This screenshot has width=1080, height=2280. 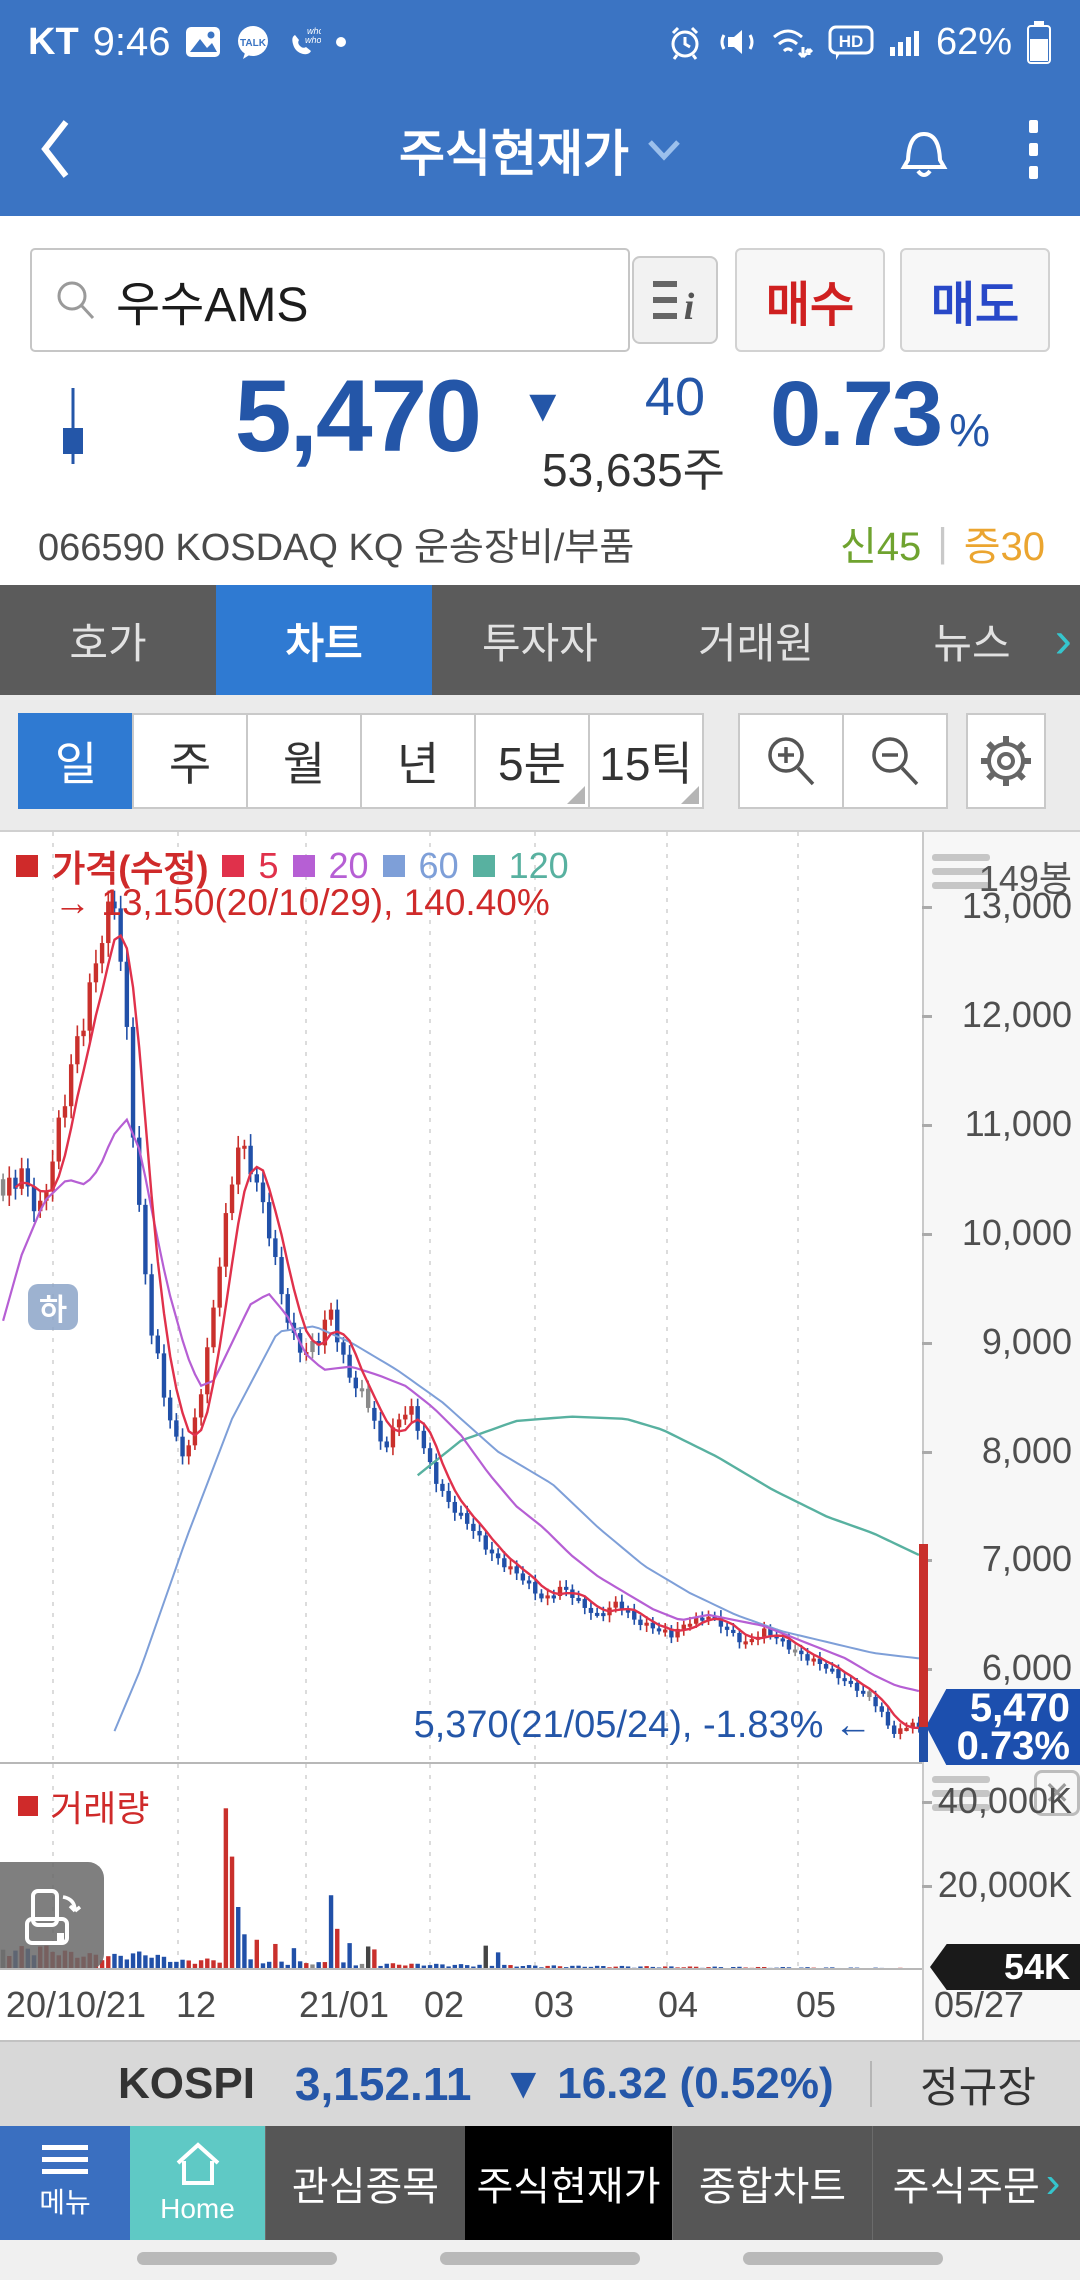 What do you see at coordinates (675, 300) in the screenshot?
I see `stock-info-list-button: i` at bounding box center [675, 300].